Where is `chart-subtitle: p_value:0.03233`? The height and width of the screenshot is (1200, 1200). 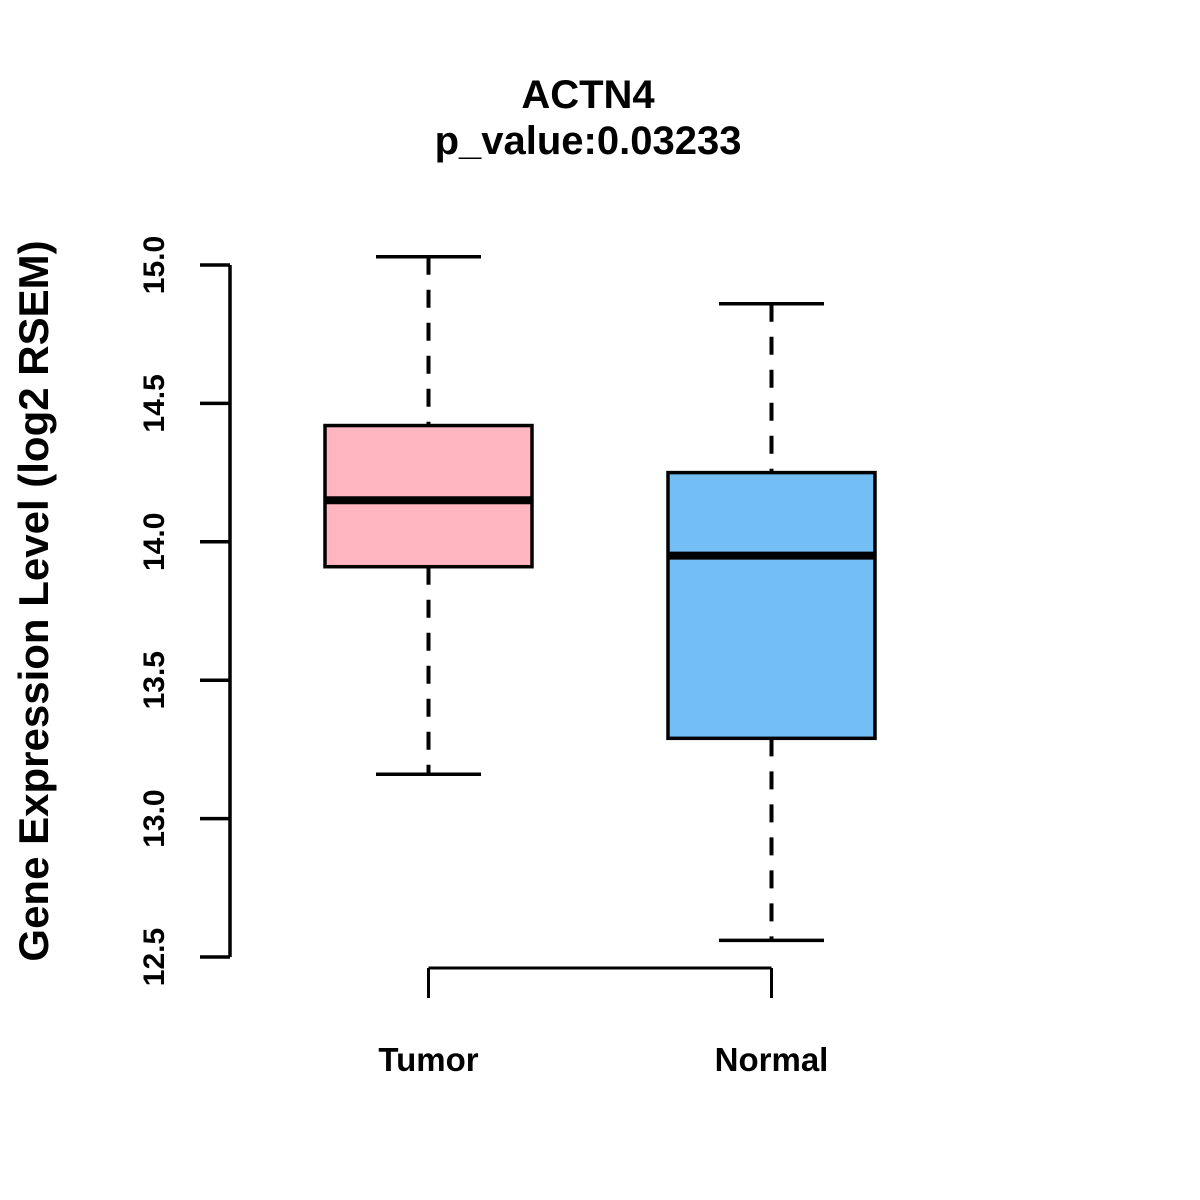 chart-subtitle: p_value:0.03233 is located at coordinates (588, 141).